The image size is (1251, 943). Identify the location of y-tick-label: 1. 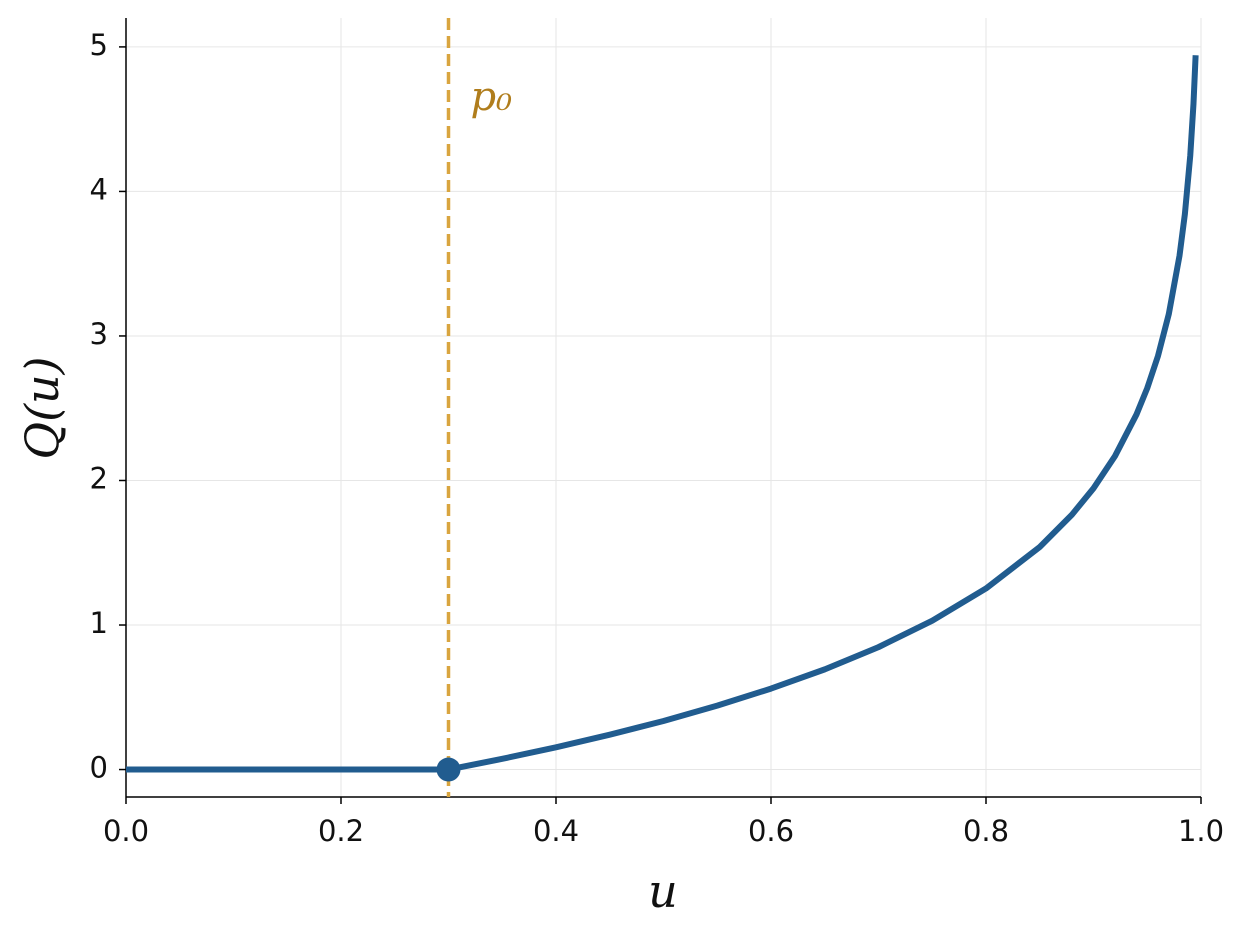
(99, 623).